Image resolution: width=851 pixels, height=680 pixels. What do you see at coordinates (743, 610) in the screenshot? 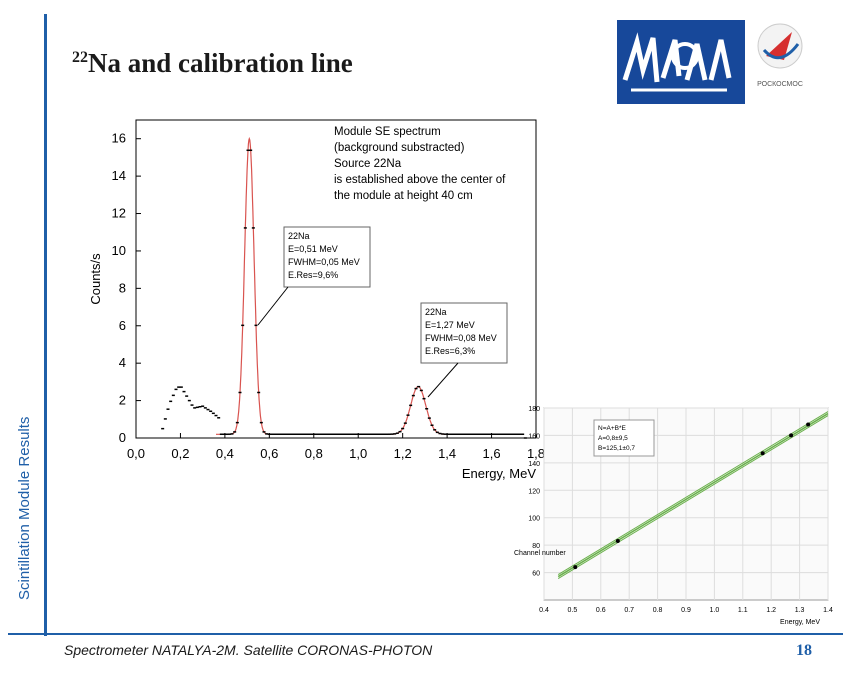
I see `calib-x-tick-label: 1.1` at bounding box center [743, 610].